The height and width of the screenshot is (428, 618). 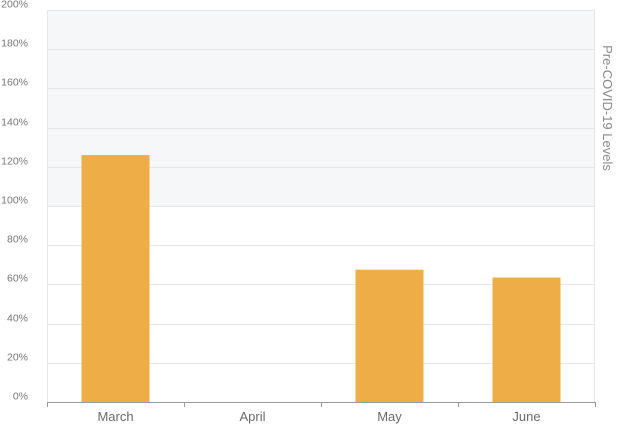 I want to click on y-tick-label: 200%, so click(x=14, y=5).